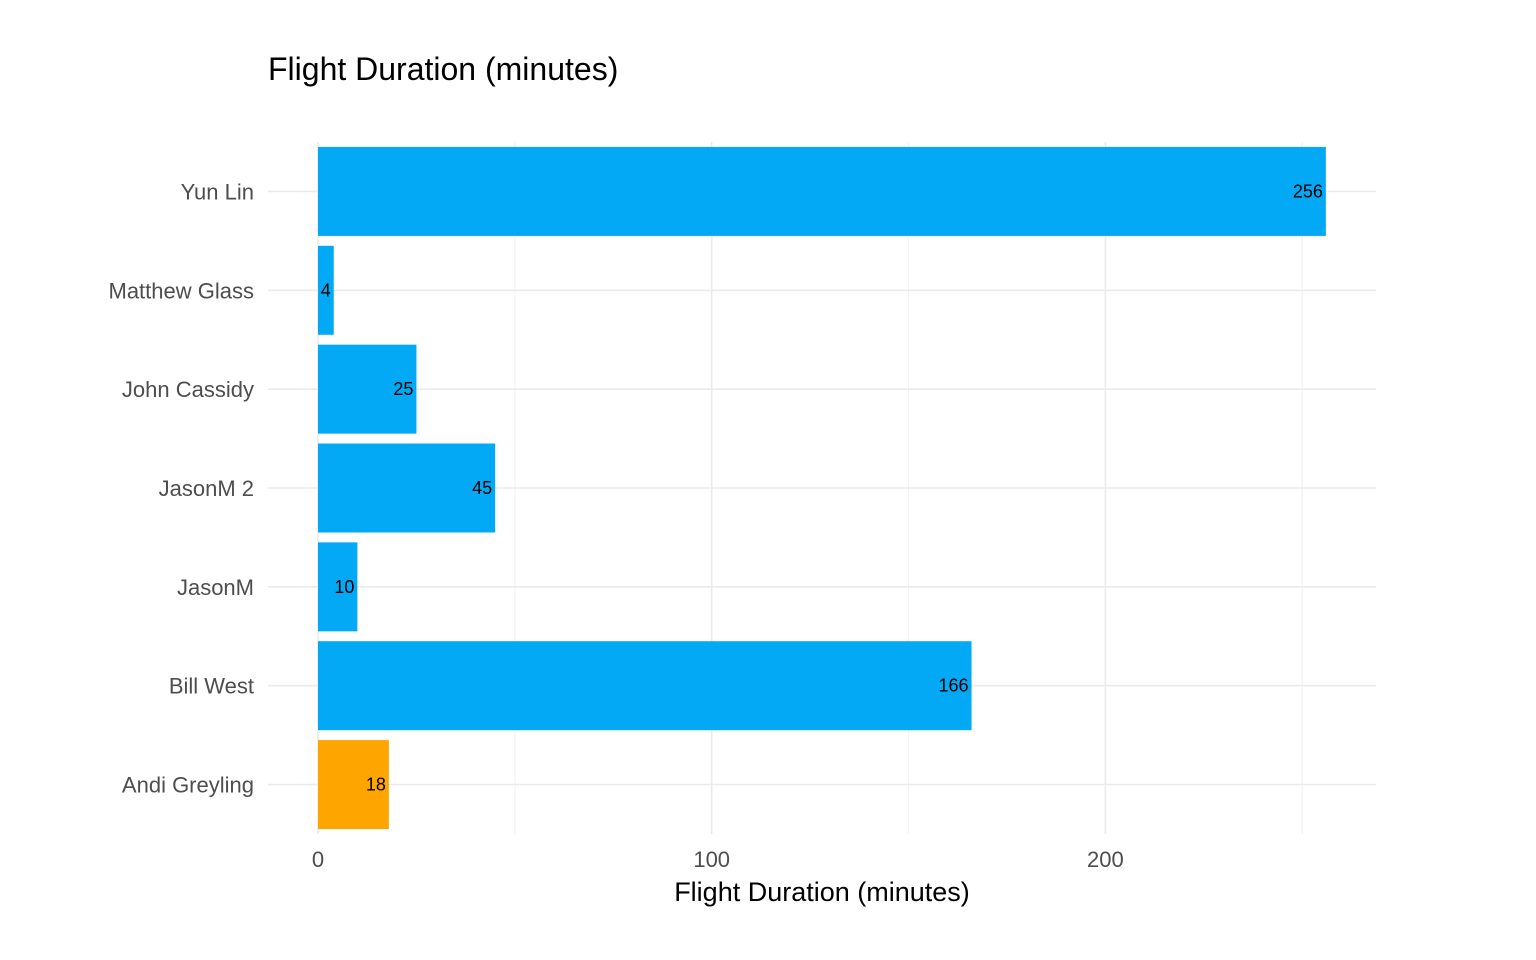  Describe the element at coordinates (711, 859) in the screenshot. I see `x-tick-label: 100` at that location.